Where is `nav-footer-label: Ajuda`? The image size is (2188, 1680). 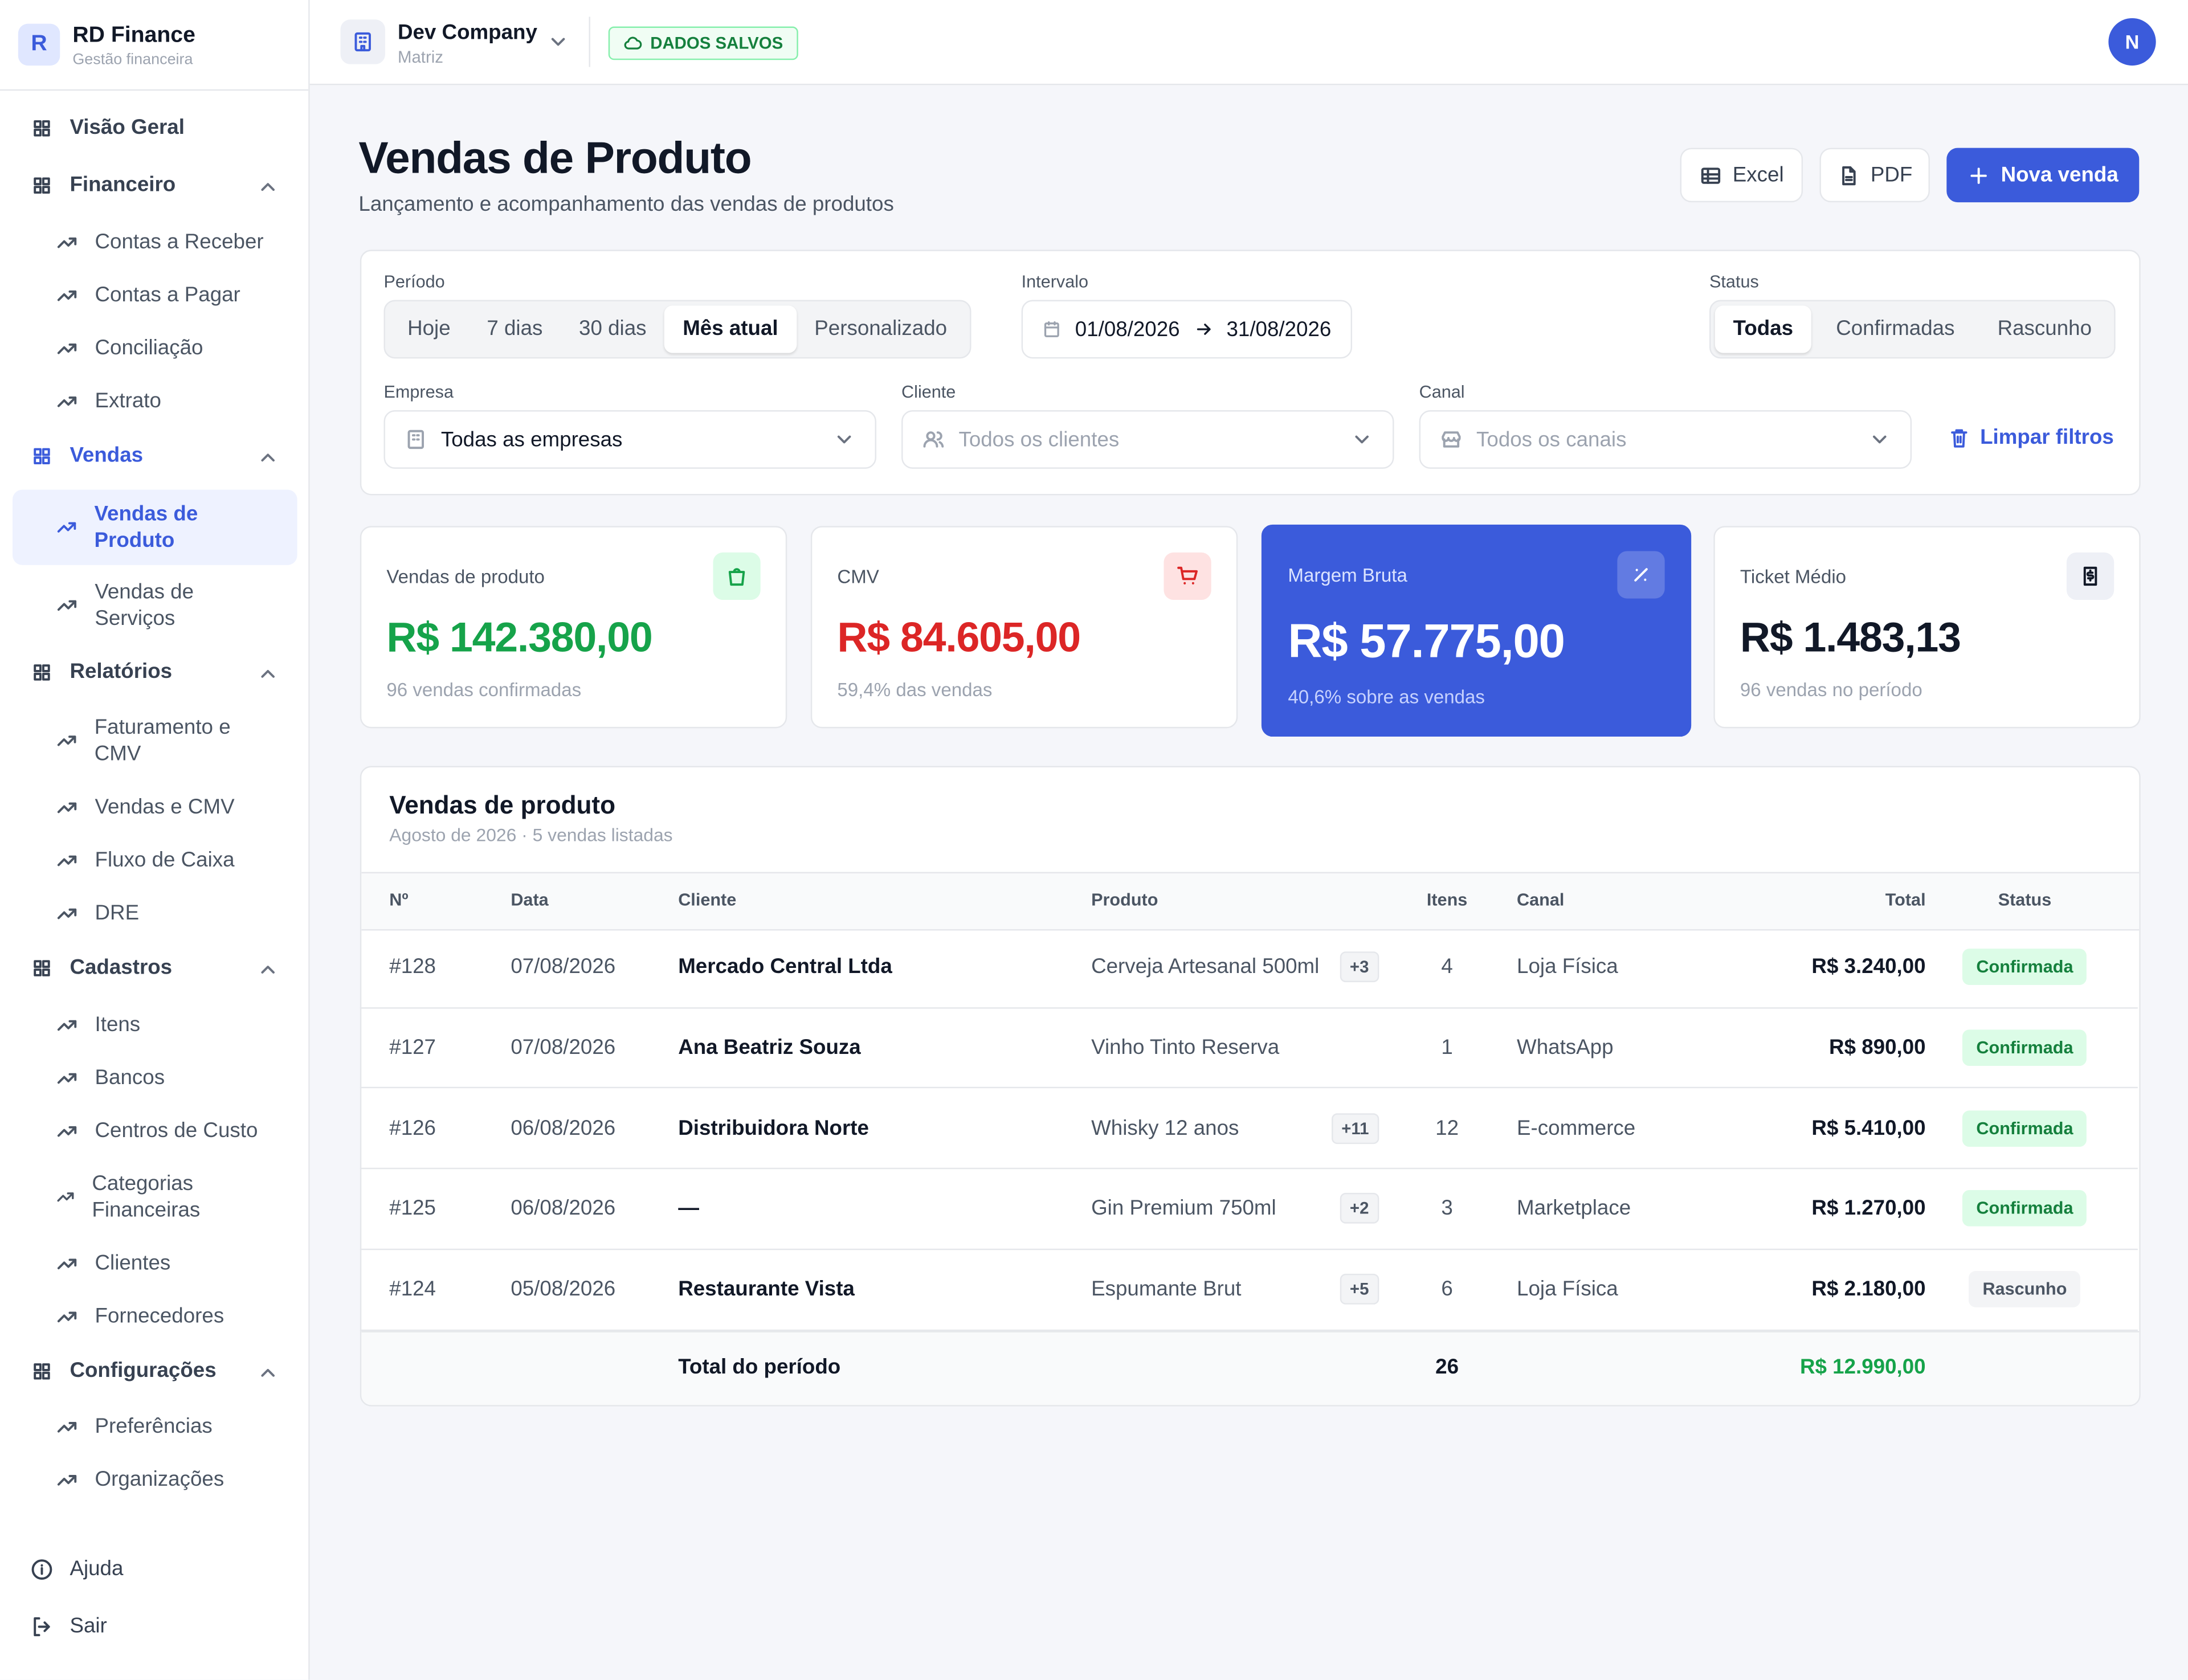 nav-footer-label: Ajuda is located at coordinates (97, 1569).